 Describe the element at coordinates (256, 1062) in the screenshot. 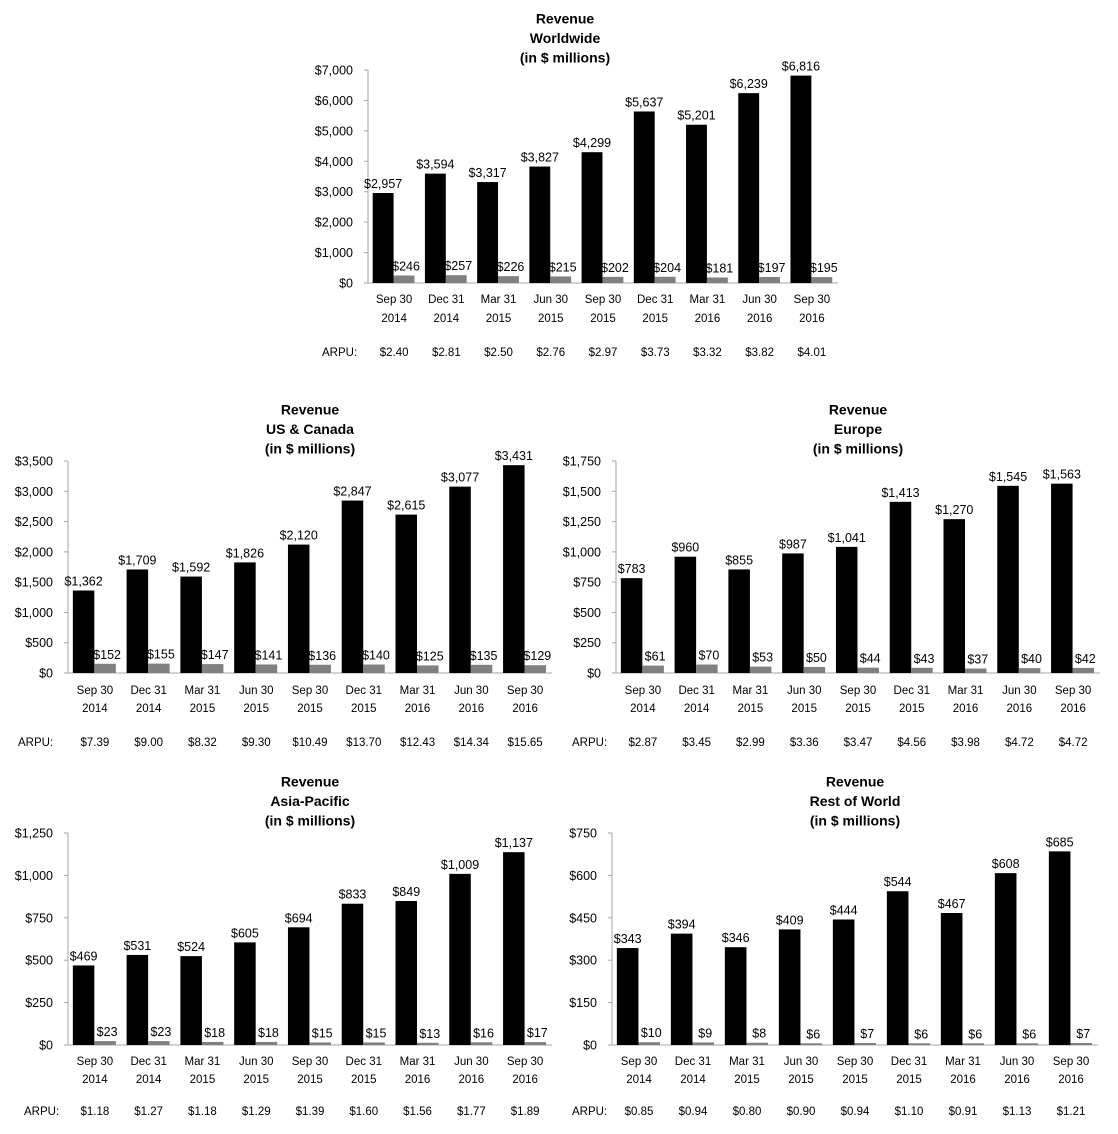

I see `chart-3-xtick-label: Jun 30` at that location.